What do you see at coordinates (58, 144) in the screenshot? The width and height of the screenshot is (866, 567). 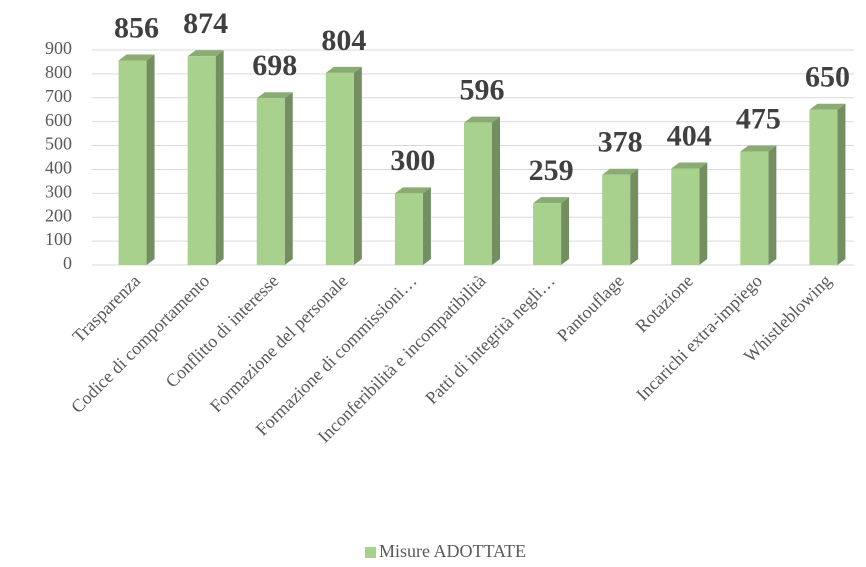 I see `y-tick-label: 500` at bounding box center [58, 144].